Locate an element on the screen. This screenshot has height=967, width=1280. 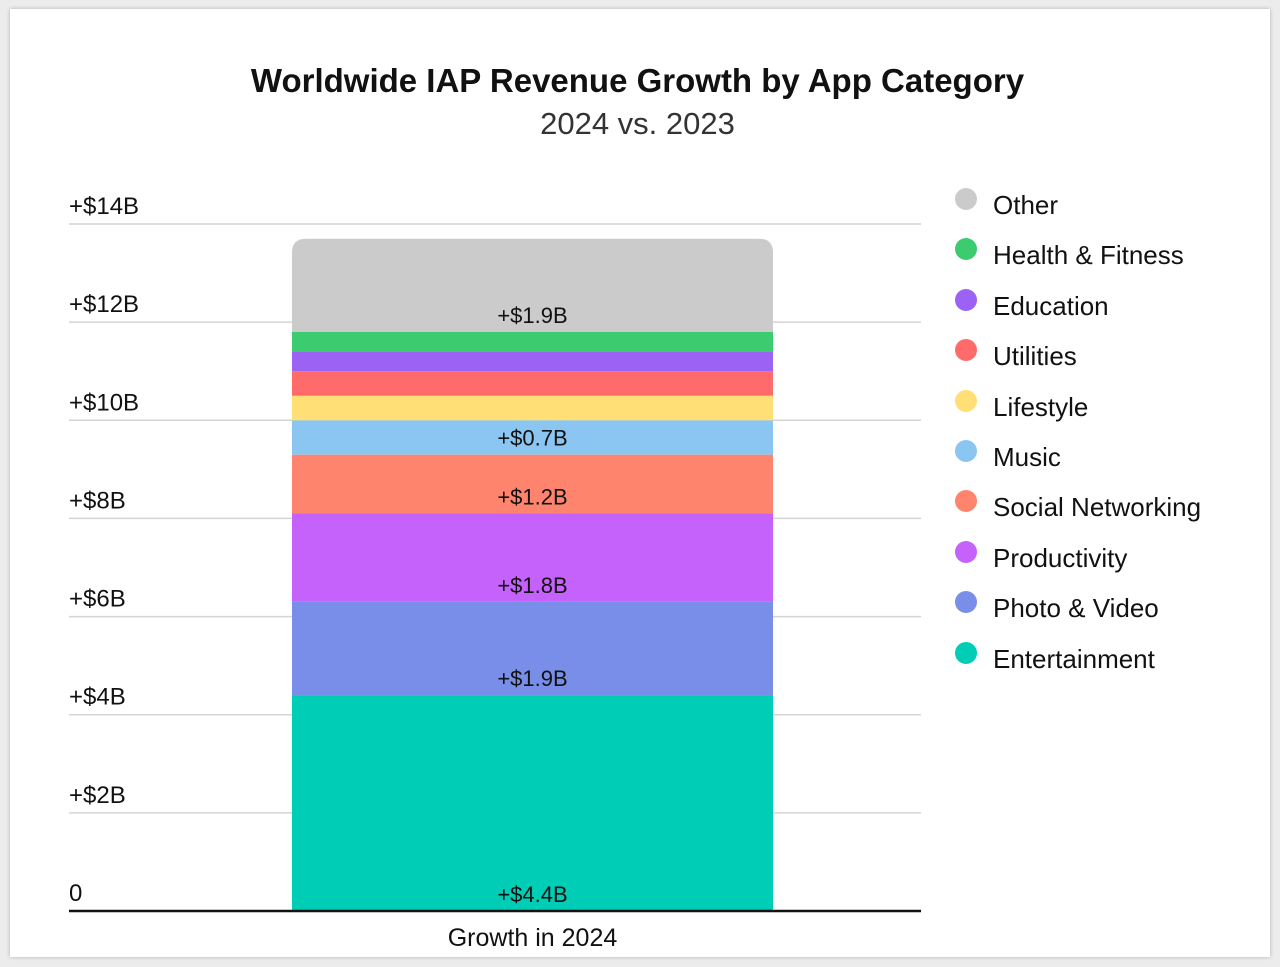
legend-label: Photo & Video is located at coordinates (1076, 608).